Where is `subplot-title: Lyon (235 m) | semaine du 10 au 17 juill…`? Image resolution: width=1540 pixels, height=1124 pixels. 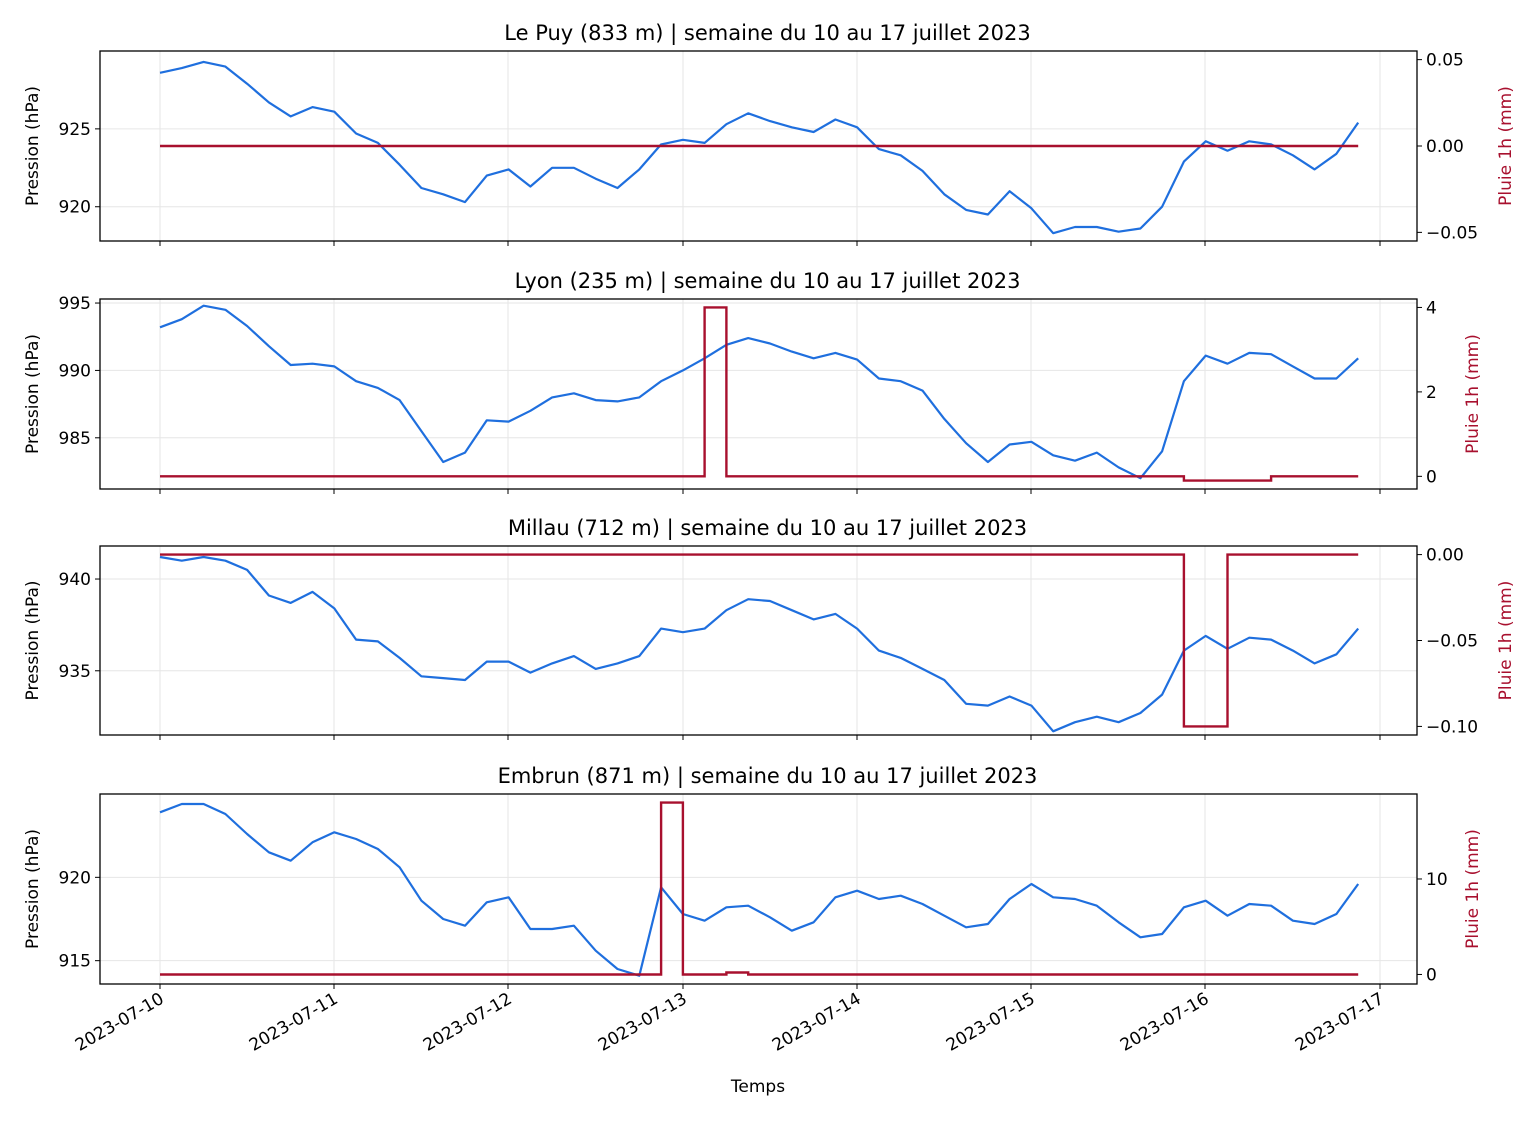
subplot-title: Lyon (235 m) | semaine du 10 au 17 juill… is located at coordinates (768, 281).